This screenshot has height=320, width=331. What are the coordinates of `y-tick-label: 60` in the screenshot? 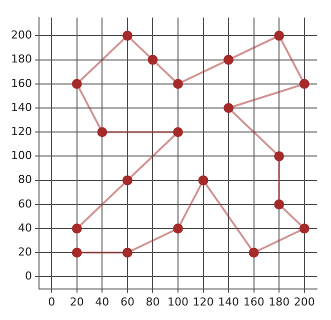 It's located at (25, 203).